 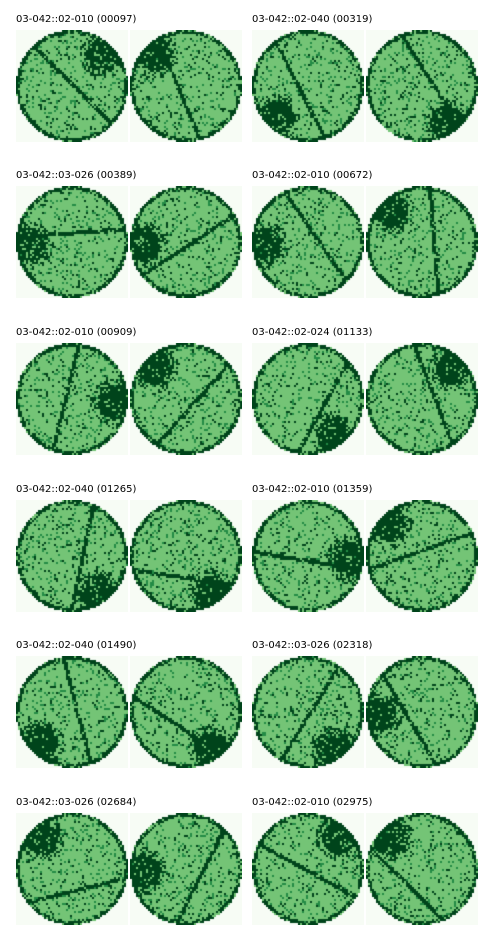 What do you see at coordinates (312, 19) in the screenshot?
I see `panel-title: 03-042::02-040 (00319)` at bounding box center [312, 19].